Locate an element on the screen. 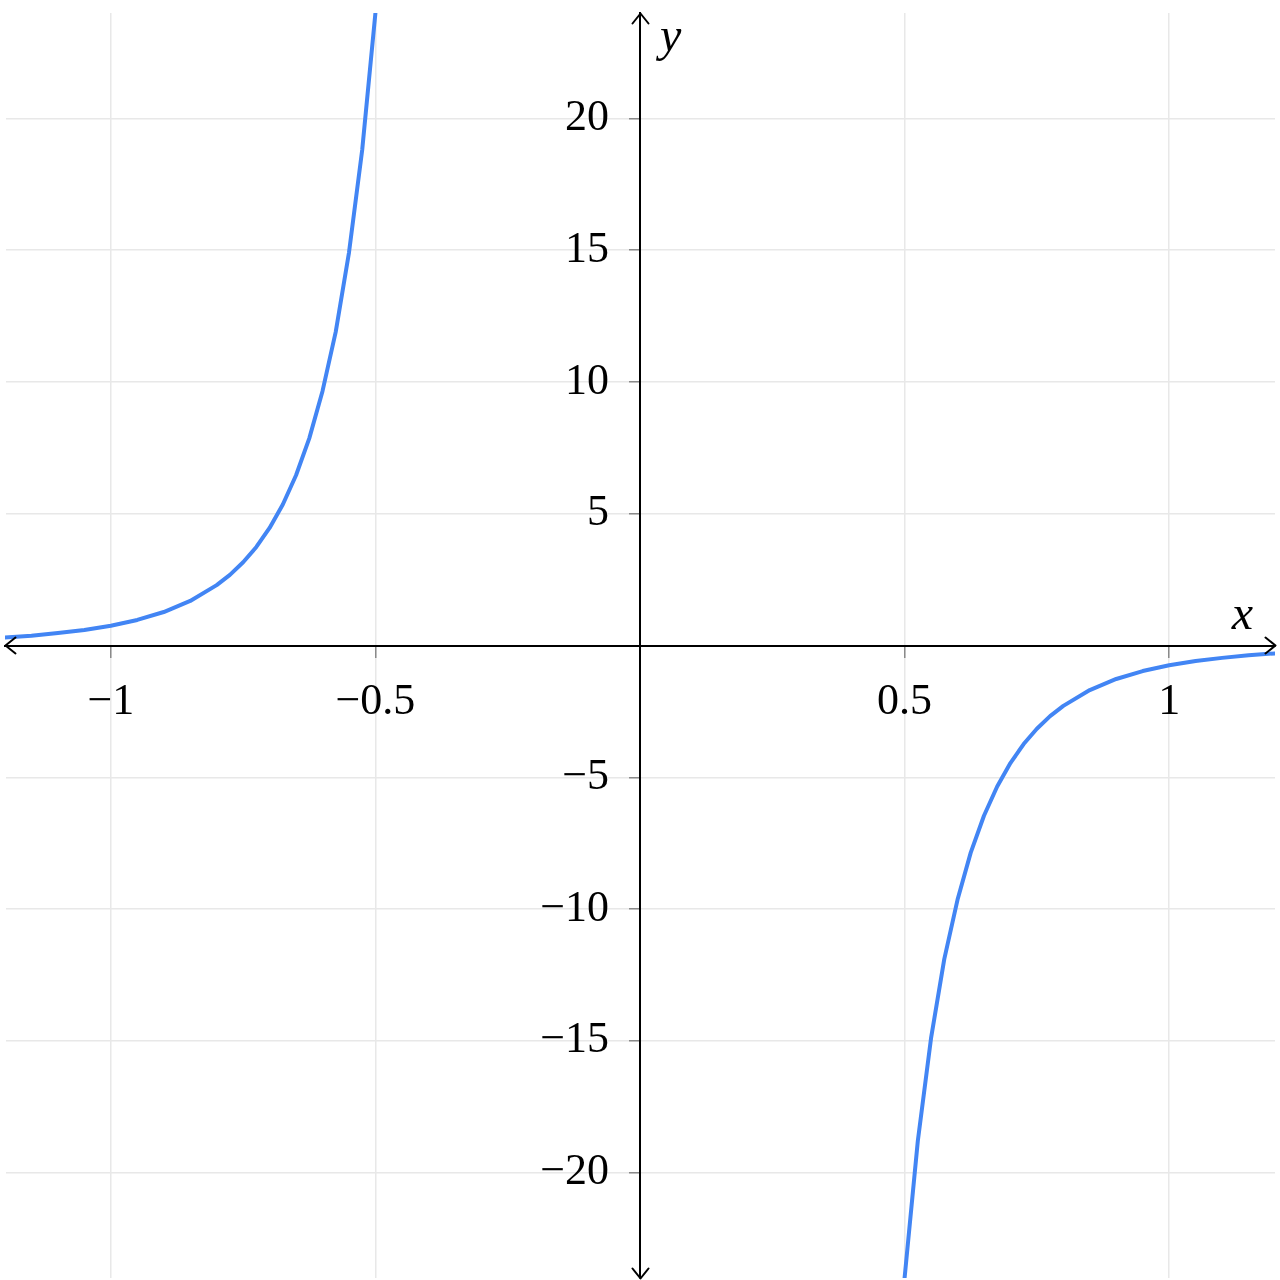  y-axis-title: y is located at coordinates (668, 34).